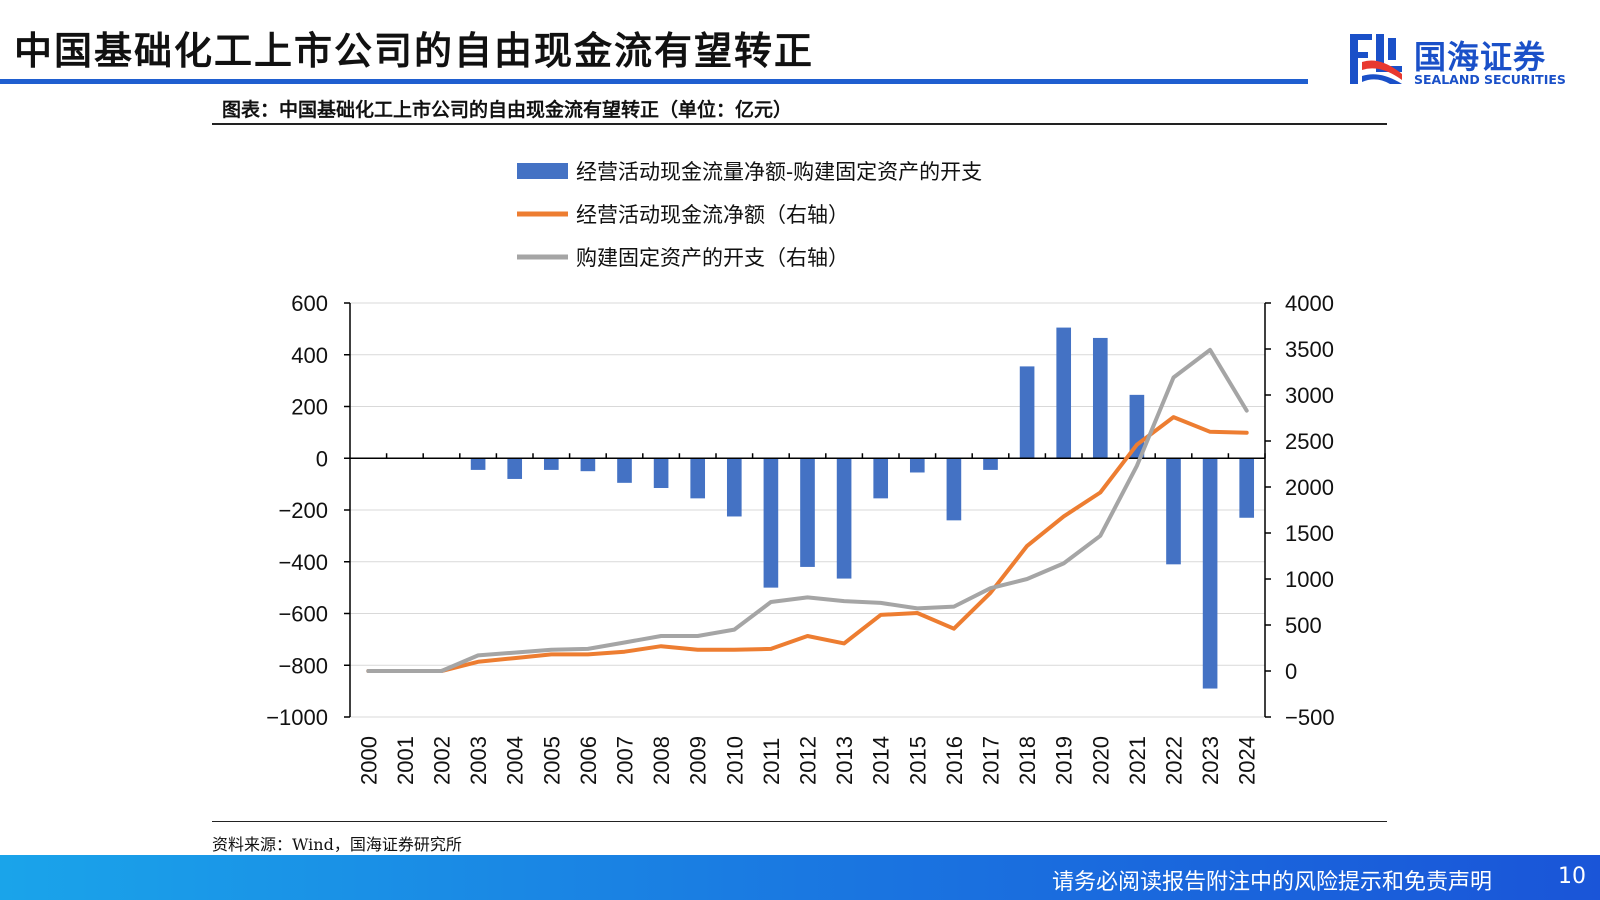 This screenshot has width=1600, height=900. What do you see at coordinates (1376, 59) in the screenshot?
I see `logo-mark-icon` at bounding box center [1376, 59].